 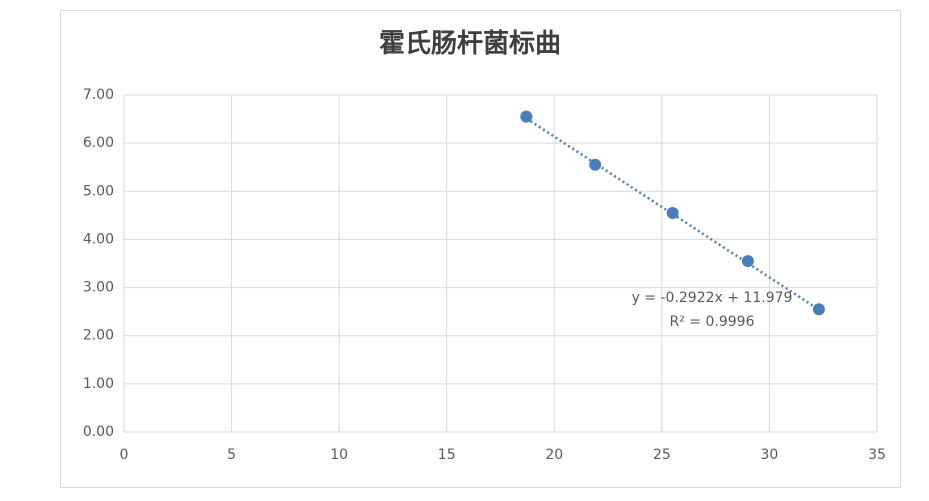 I want to click on x-tick-label: 20, so click(x=554, y=455).